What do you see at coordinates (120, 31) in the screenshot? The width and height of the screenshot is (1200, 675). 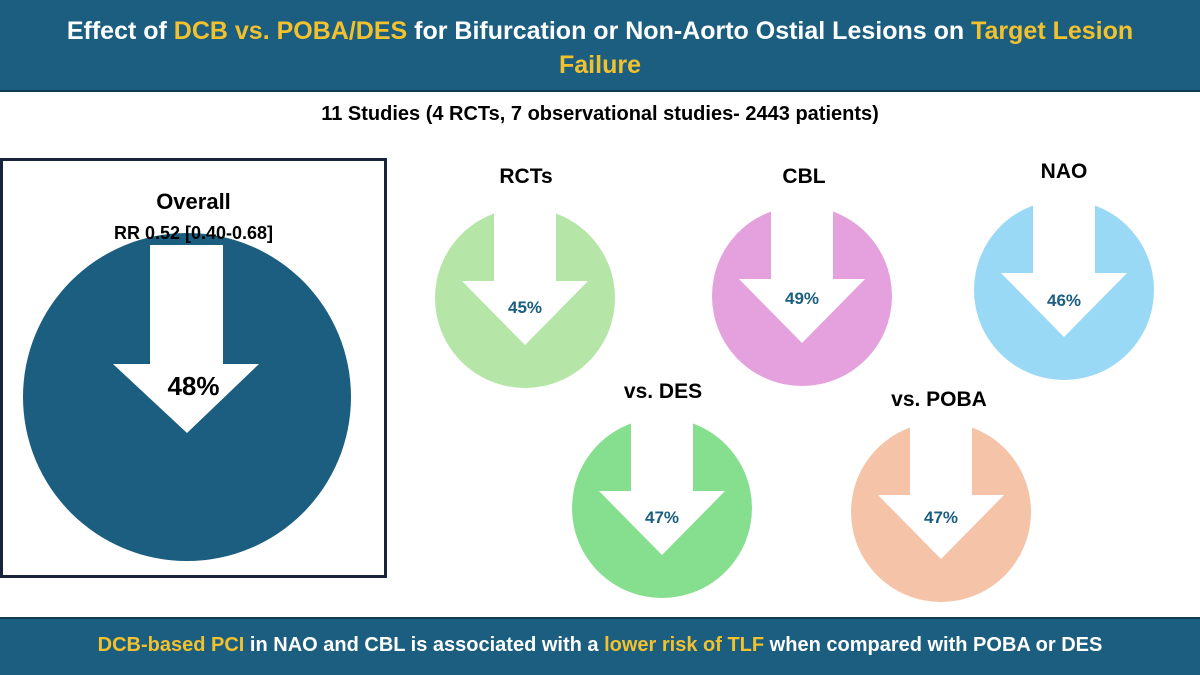 I see `title-text-1: Effect of` at bounding box center [120, 31].